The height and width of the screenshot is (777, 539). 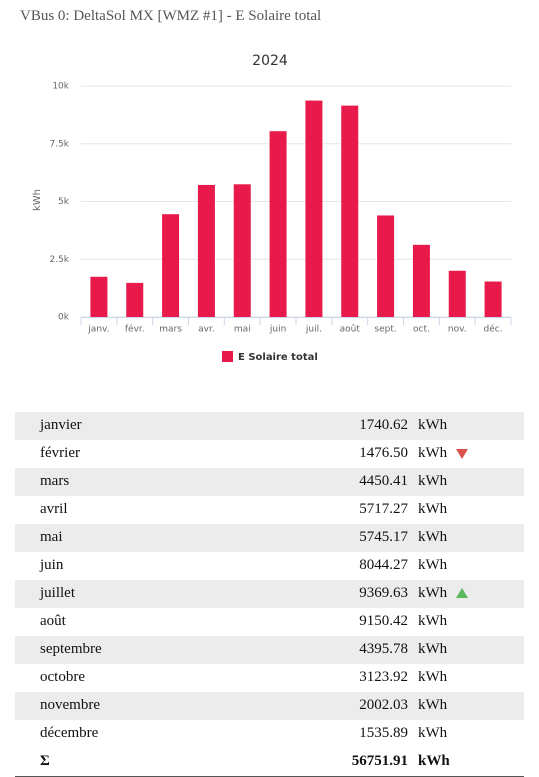 What do you see at coordinates (269, 426) in the screenshot?
I see `table-row: janvier 1740.62 kWh` at bounding box center [269, 426].